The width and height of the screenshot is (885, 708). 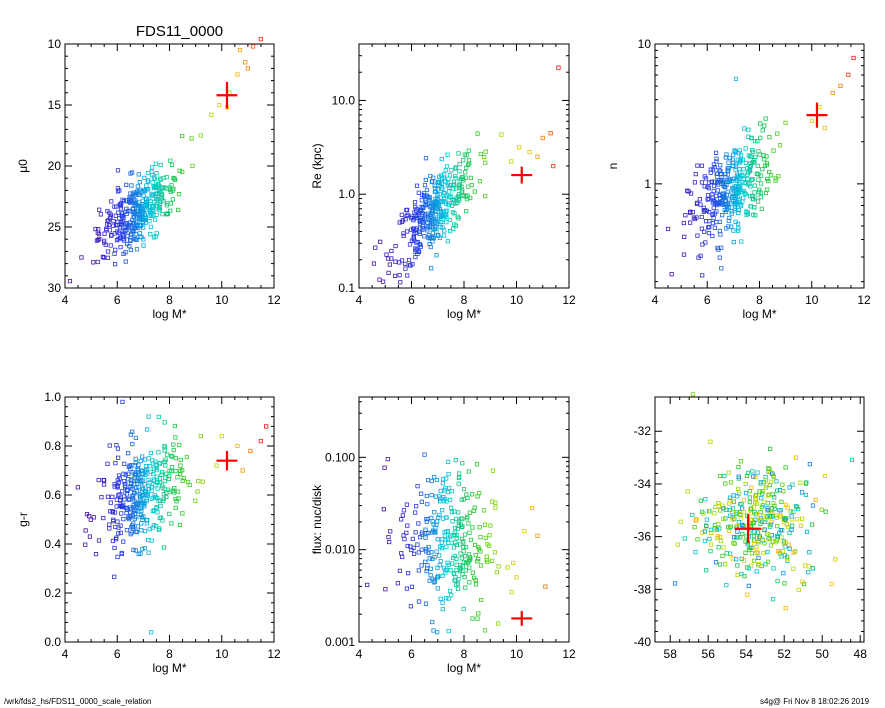 What do you see at coordinates (861, 654) in the screenshot?
I see `x-tick-label: 48` at bounding box center [861, 654].